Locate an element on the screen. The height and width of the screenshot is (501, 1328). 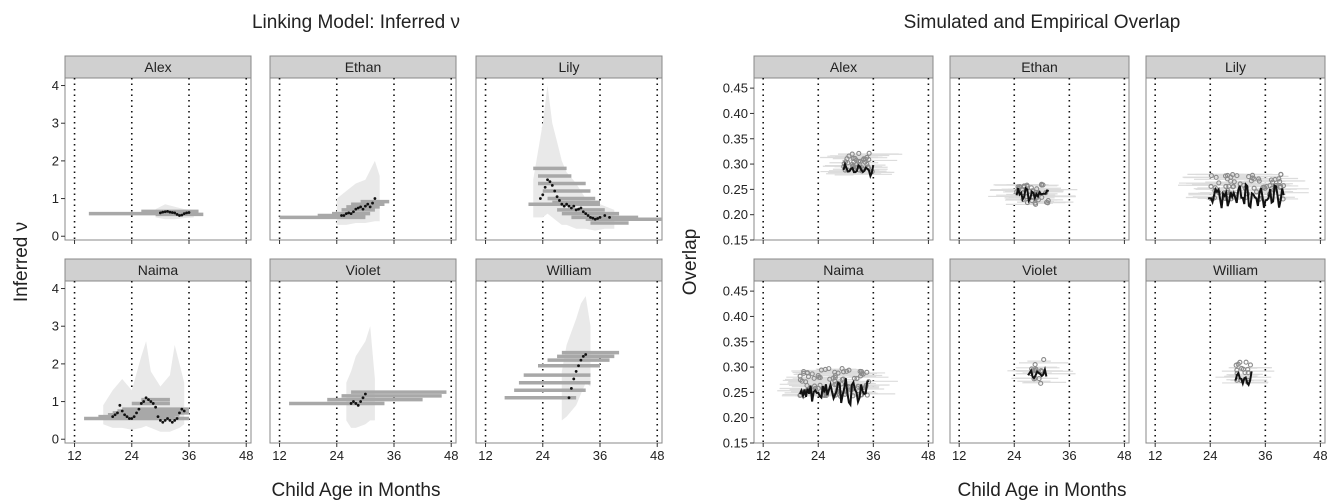
left-naima-y-tick-label: 1 is located at coordinates (55, 401).